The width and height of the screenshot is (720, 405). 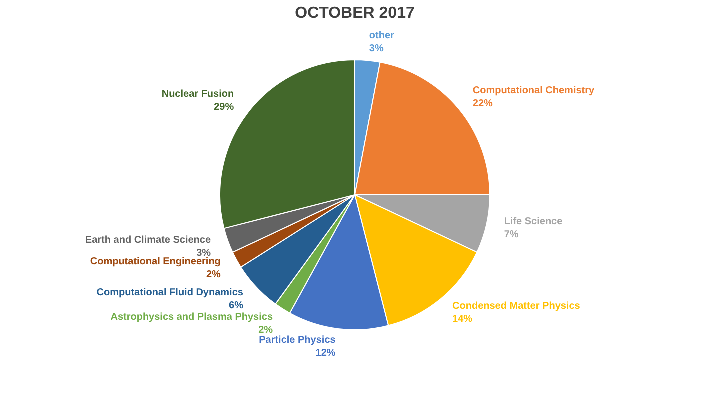 What do you see at coordinates (198, 94) in the screenshot?
I see `slice-label: Nuclear Fusion` at bounding box center [198, 94].